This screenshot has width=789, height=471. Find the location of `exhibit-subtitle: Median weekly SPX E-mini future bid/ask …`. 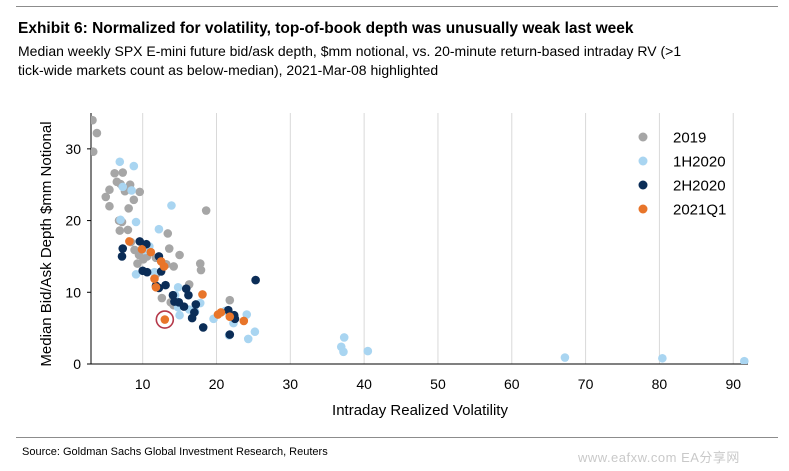

exhibit-subtitle: Median weekly SPX E-mini future bid/ask … is located at coordinates (383, 61).